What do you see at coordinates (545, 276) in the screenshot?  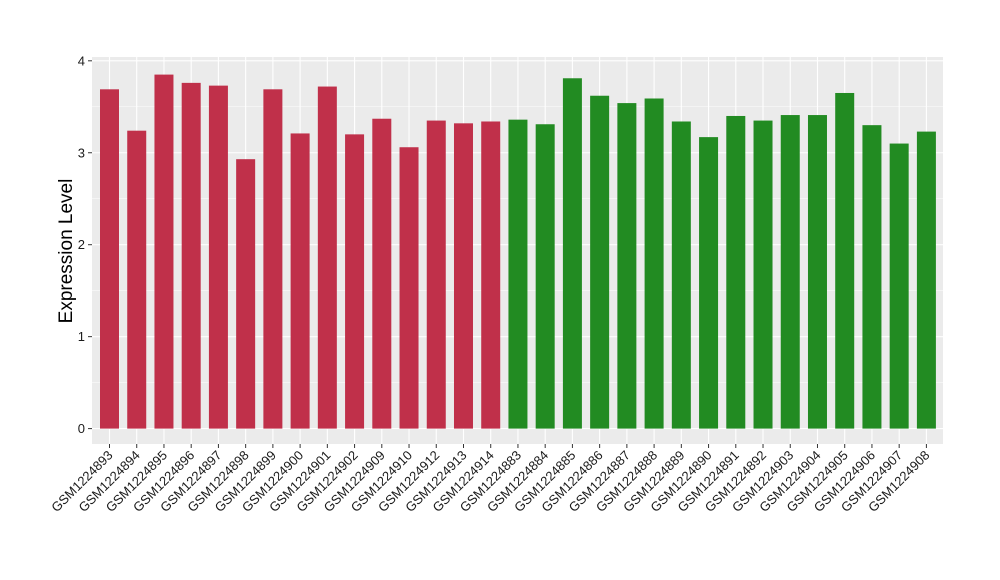 I see `bar-GSM1224884` at bounding box center [545, 276].